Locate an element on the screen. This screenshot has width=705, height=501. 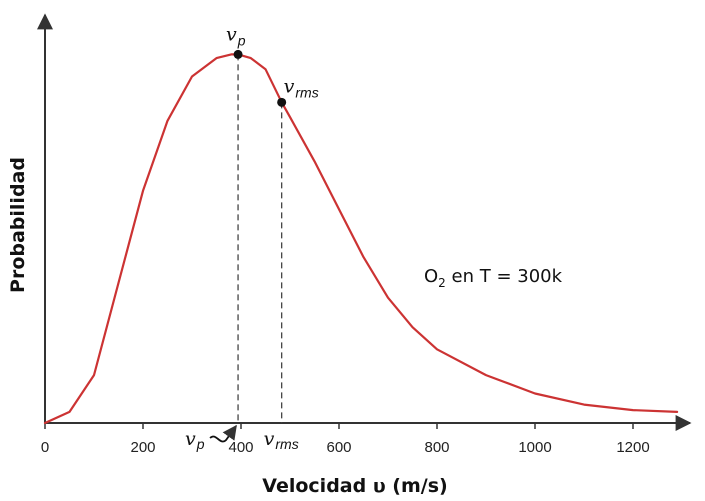
x-tick-label: 1200 is located at coordinates (632, 447).